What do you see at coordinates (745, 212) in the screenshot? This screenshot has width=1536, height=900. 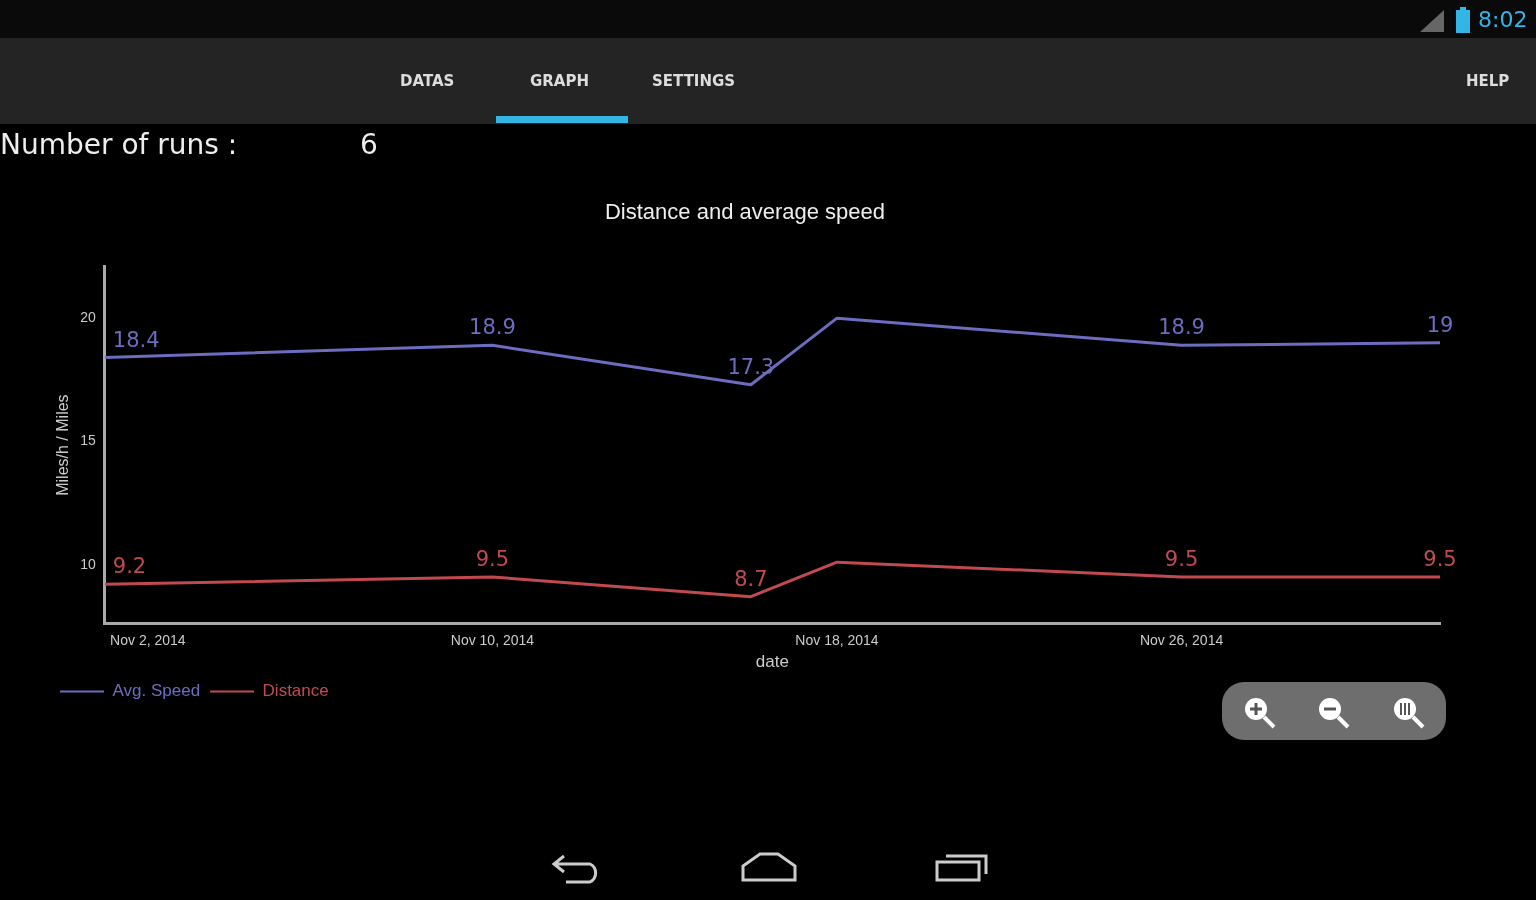 I see `chart-title: Distance and average speed` at bounding box center [745, 212].